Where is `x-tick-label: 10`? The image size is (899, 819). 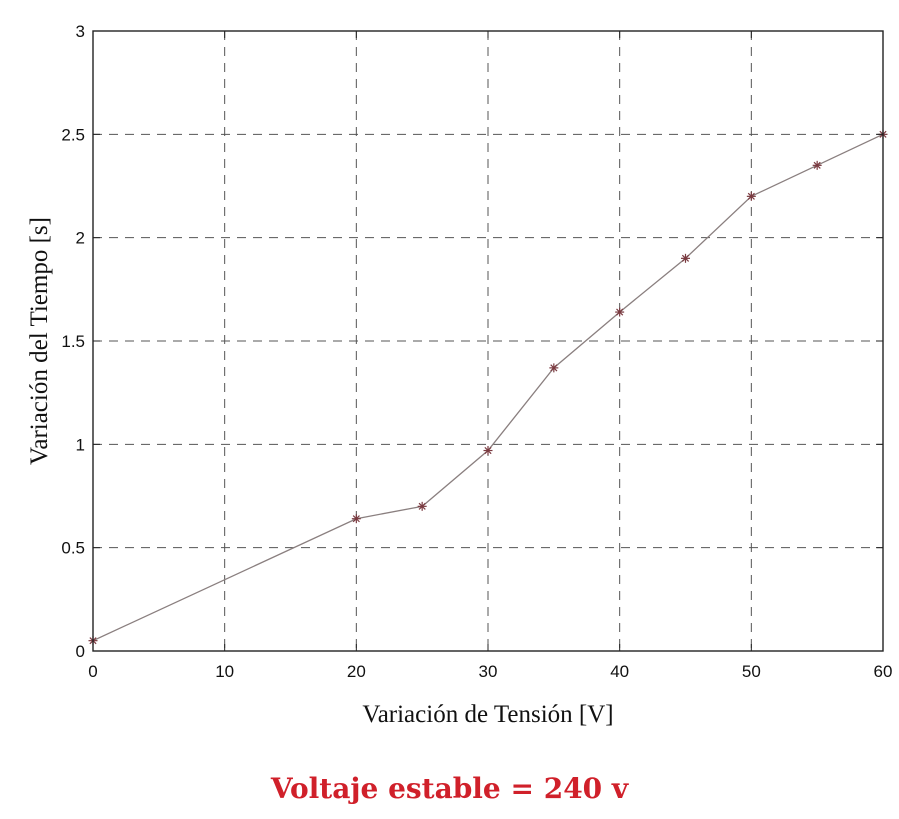 x-tick-label: 10 is located at coordinates (224, 671).